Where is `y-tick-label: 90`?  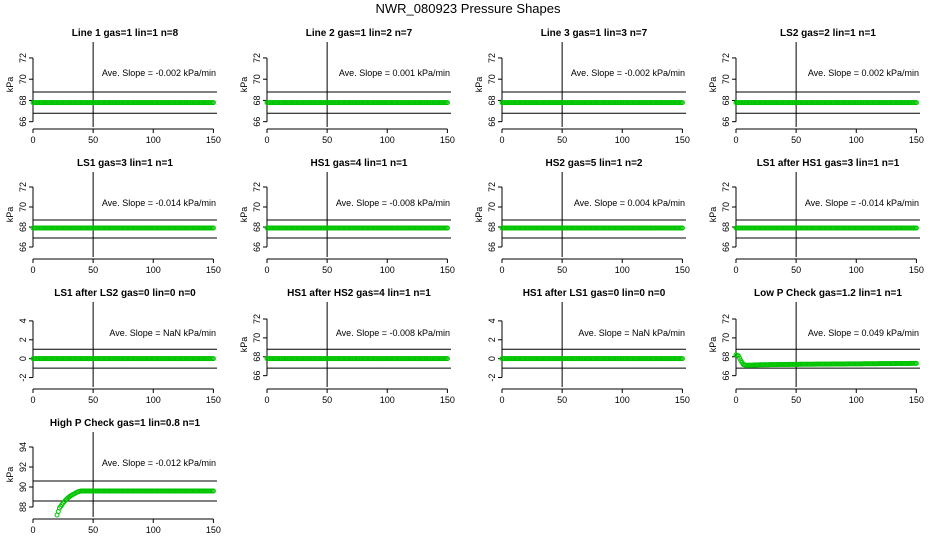 y-tick-label: 90 is located at coordinates (23, 487).